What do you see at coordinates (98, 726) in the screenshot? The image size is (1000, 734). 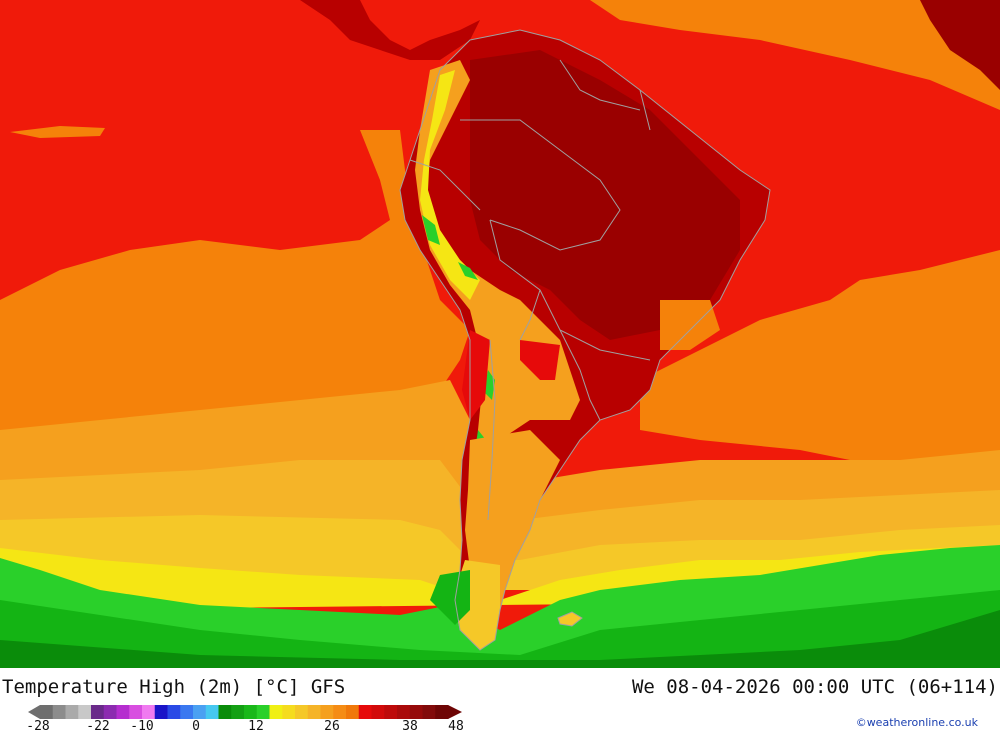 I see `legend-tick-label: -22` at bounding box center [98, 726].